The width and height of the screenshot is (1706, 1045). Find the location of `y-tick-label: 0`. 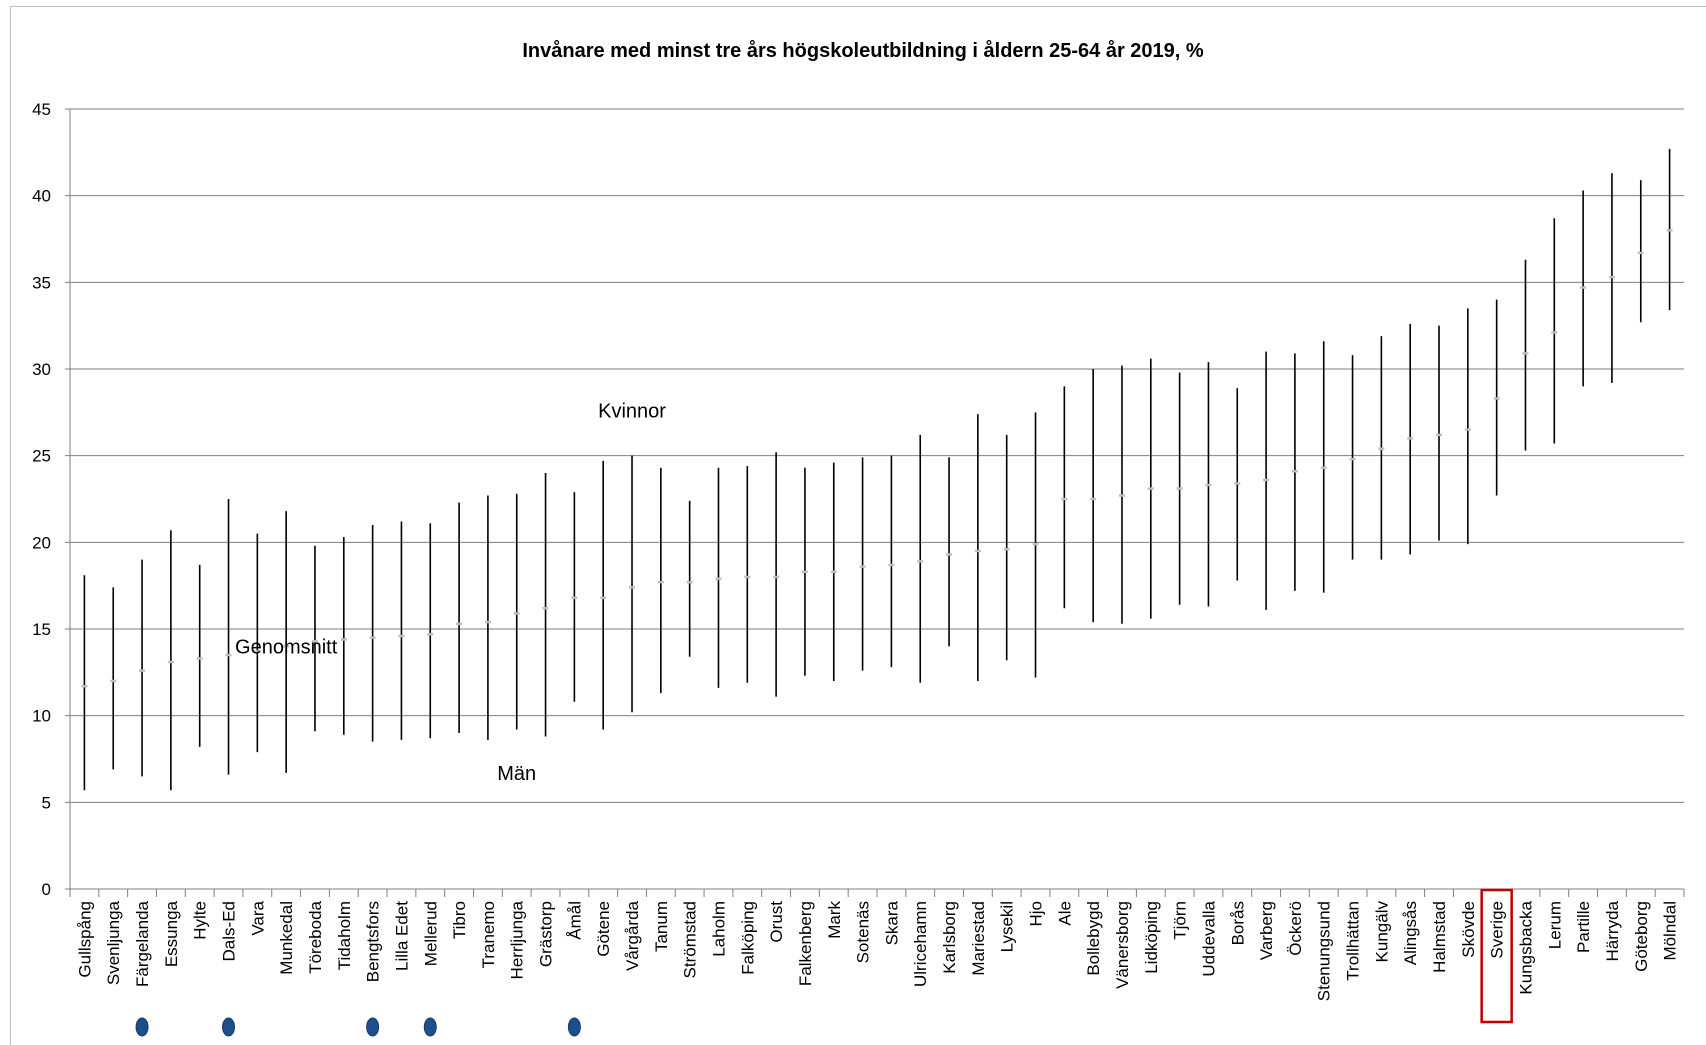

y-tick-label: 0 is located at coordinates (46, 889).